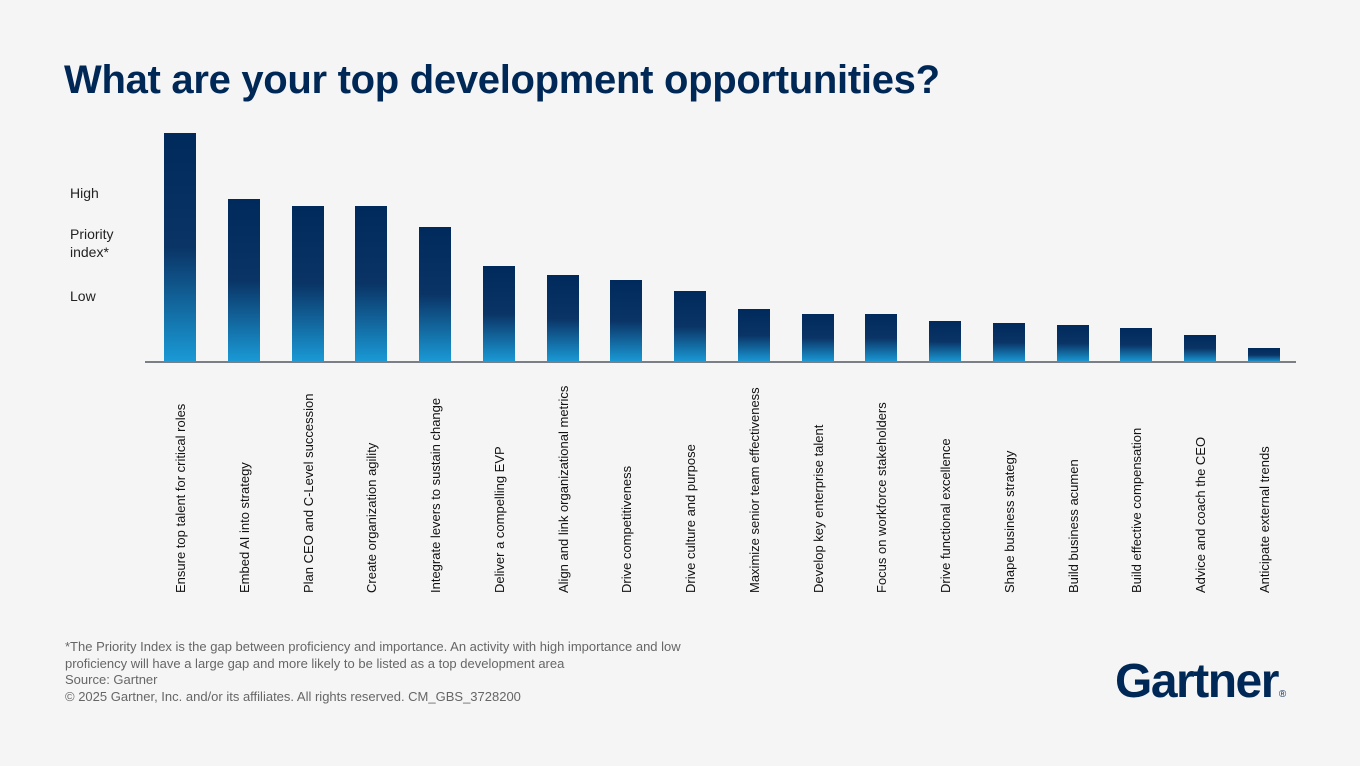 The image size is (1360, 766). I want to click on footnote-source: Source: Gartner, so click(111, 679).